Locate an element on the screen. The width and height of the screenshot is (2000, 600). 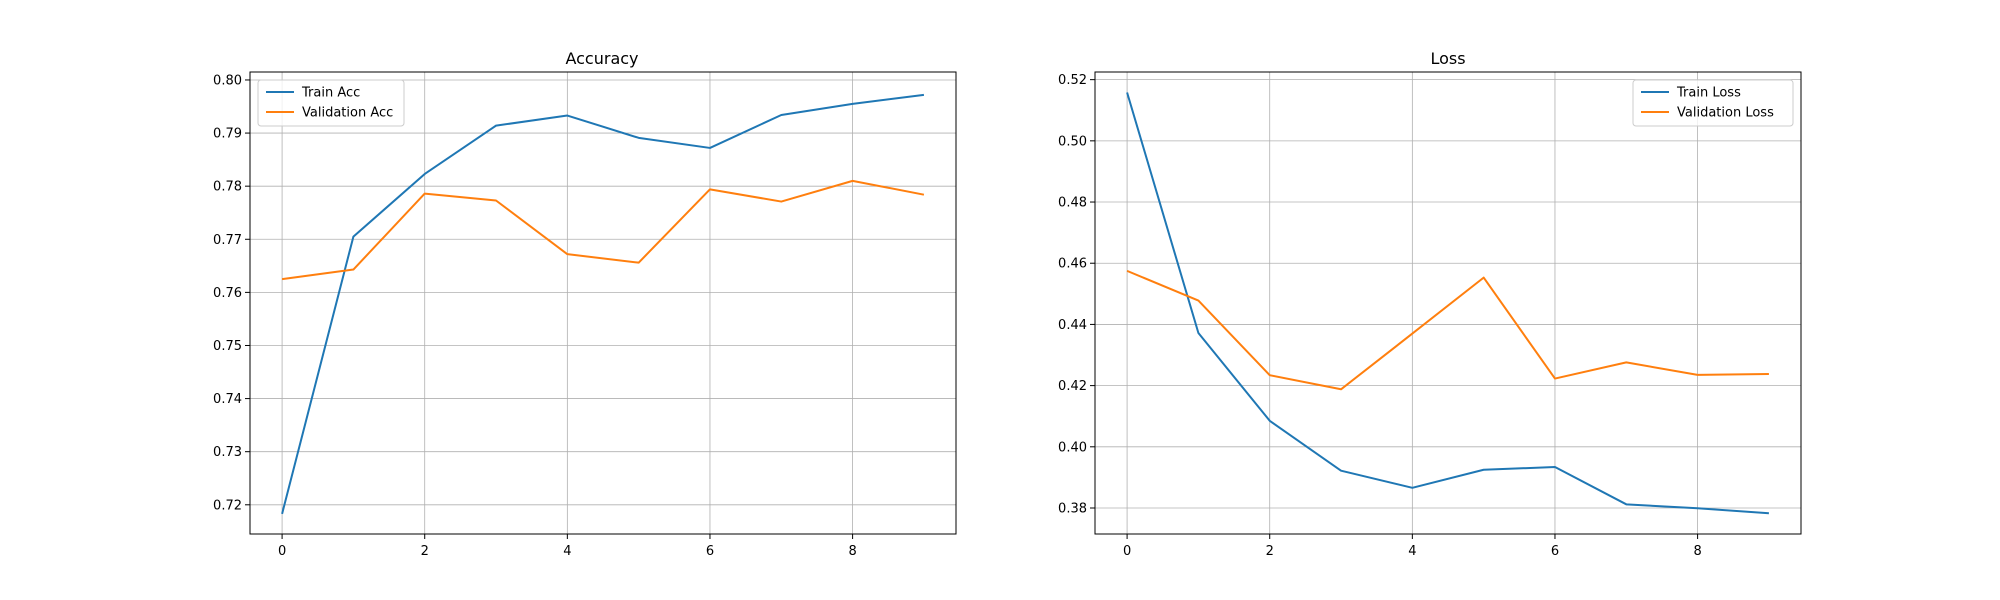
y-tick-label: 0.44 is located at coordinates (1072, 325).